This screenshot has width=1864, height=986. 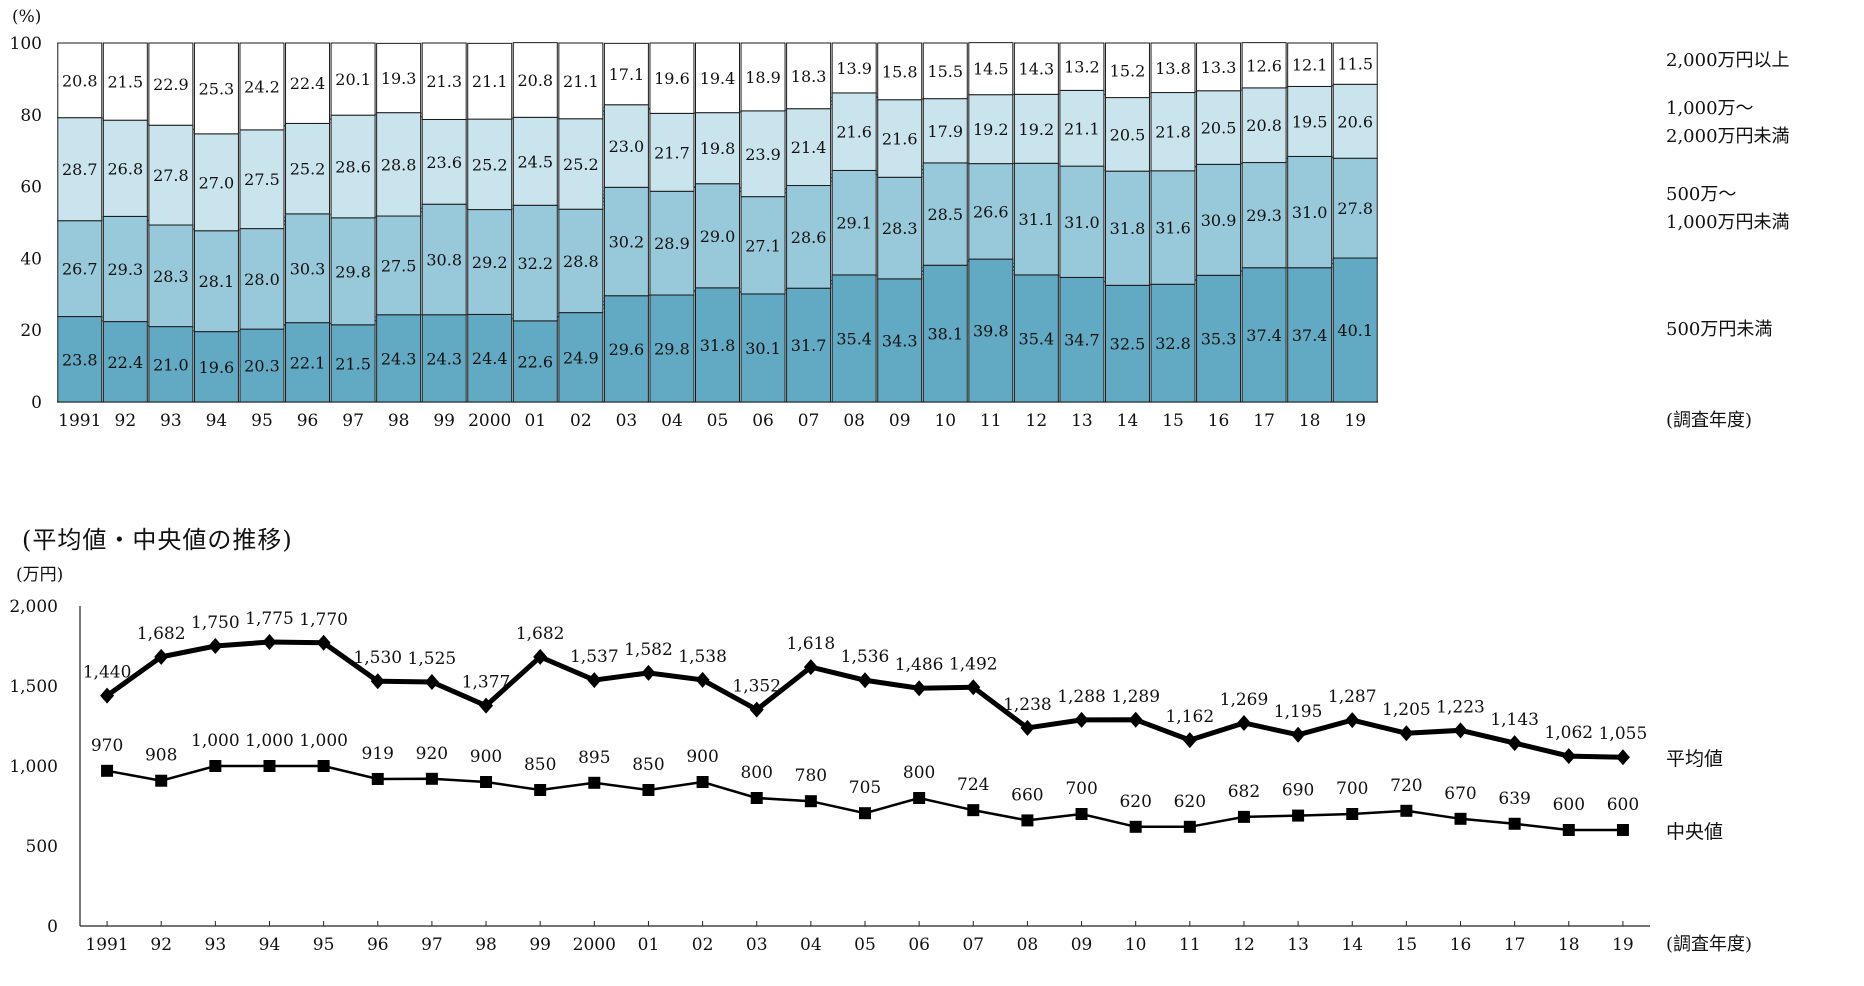 What do you see at coordinates (444, 358) in the screenshot?
I see `data-label: 24.3` at bounding box center [444, 358].